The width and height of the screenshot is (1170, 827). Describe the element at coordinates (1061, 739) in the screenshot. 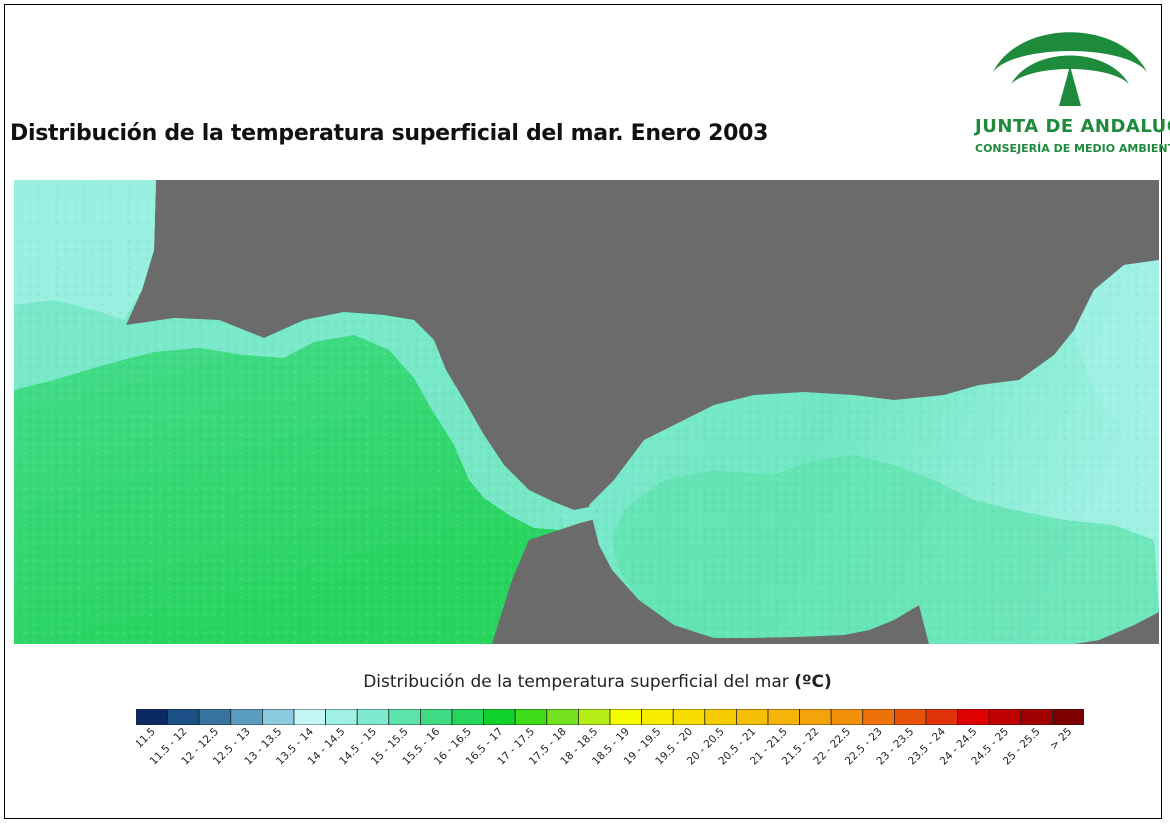

I see `legend-class-label: > 25` at that location.